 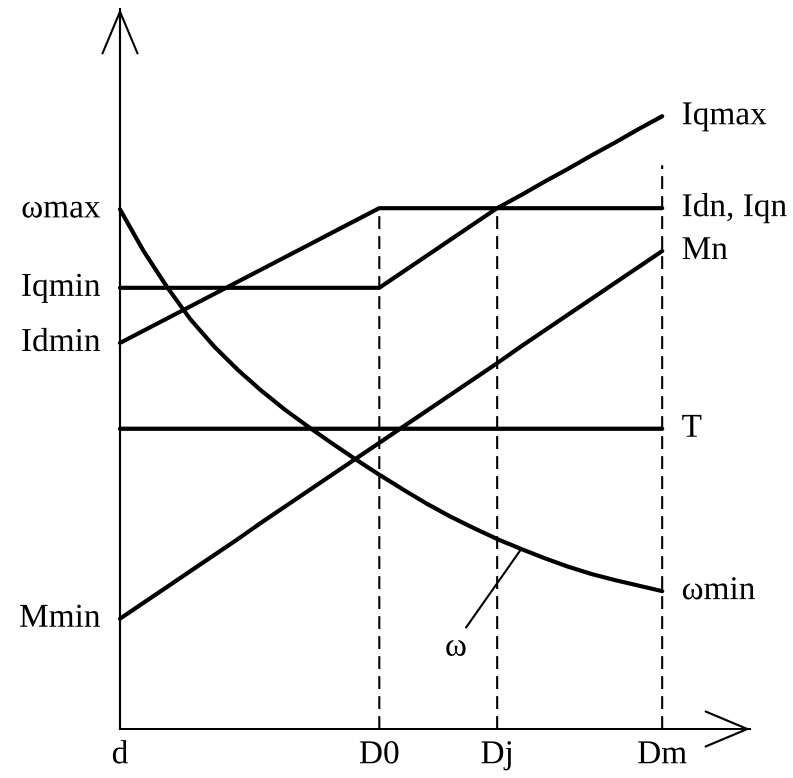 What do you see at coordinates (120, 752) in the screenshot?
I see `x-tick-label: d` at bounding box center [120, 752].